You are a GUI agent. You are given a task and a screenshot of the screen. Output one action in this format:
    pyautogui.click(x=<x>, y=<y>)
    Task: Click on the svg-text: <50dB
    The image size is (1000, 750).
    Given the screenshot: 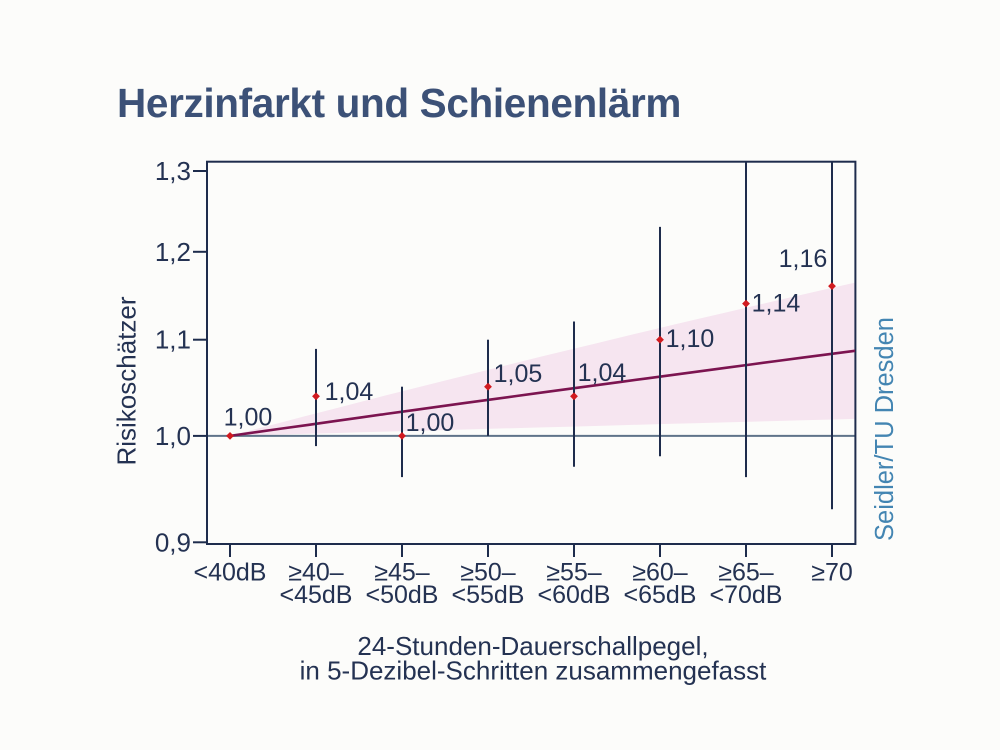 What is the action you would take?
    pyautogui.click(x=402, y=595)
    